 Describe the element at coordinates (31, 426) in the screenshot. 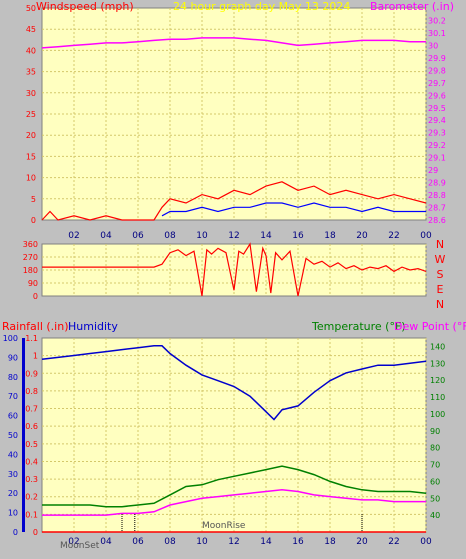

I see `rainfall-tick-label: 0.6` at that location.